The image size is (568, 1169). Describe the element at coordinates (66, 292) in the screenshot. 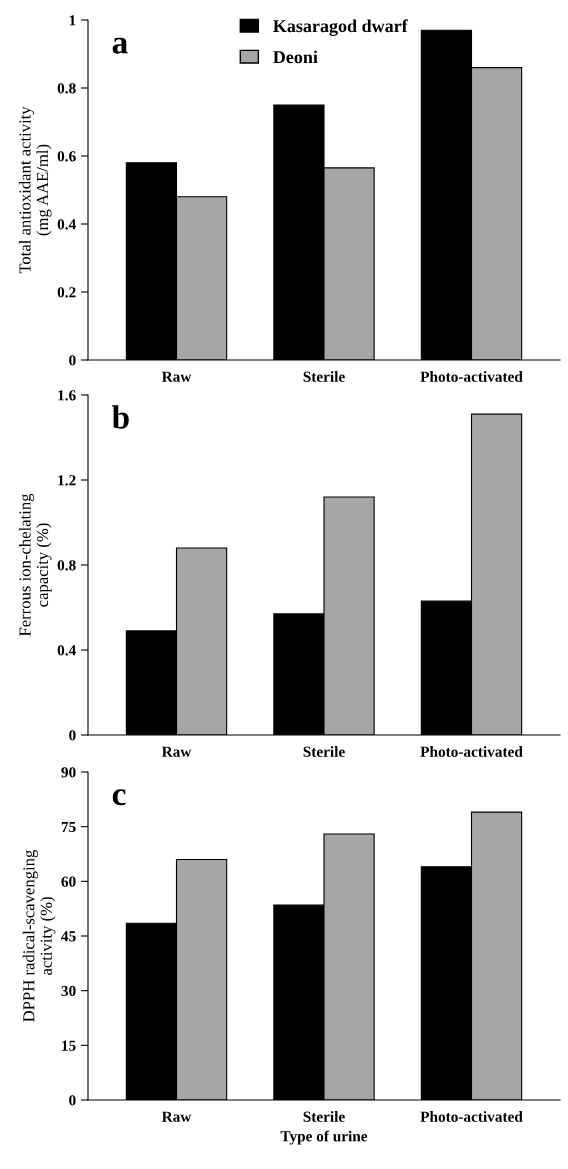

I see `y-tick-label: 0.2` at that location.